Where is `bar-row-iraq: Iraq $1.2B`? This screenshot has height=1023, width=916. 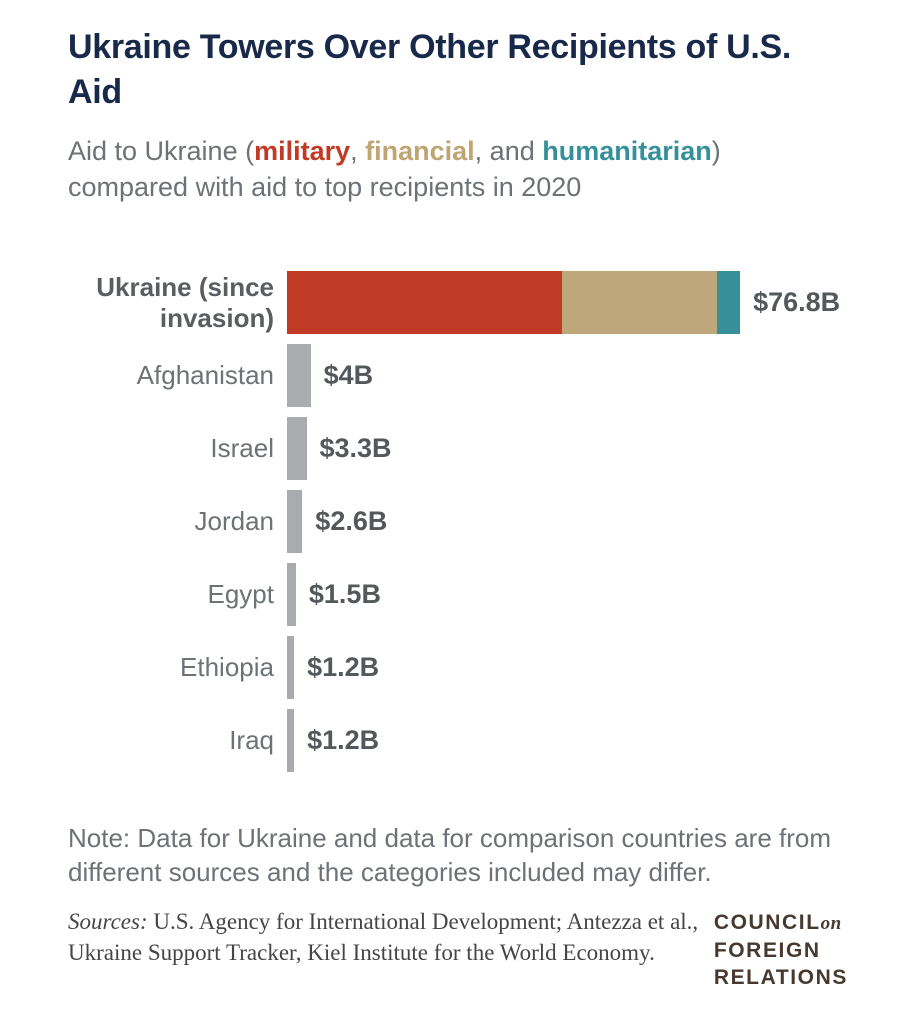
bar-row-iraq: Iraq $1.2B is located at coordinates (458, 740).